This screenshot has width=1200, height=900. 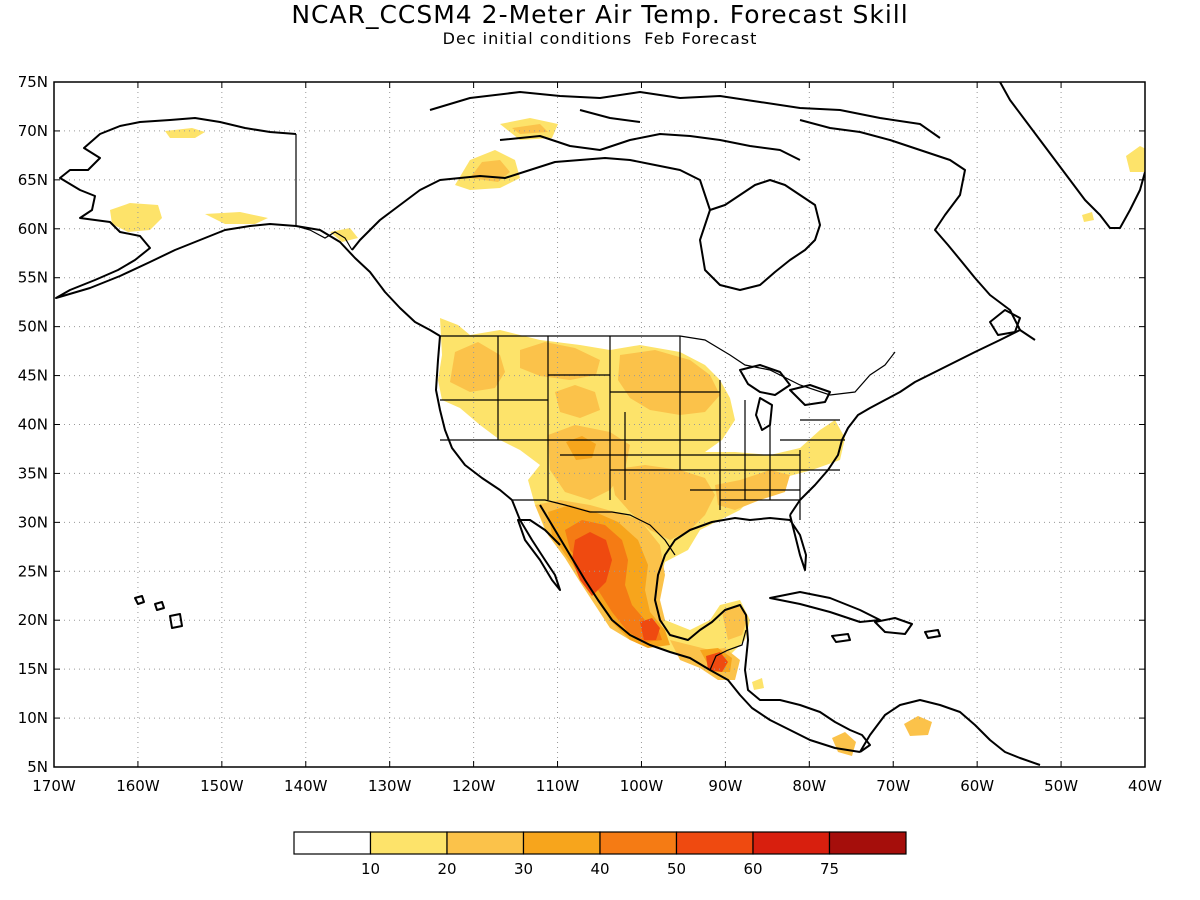 What do you see at coordinates (809, 786) in the screenshot?
I see `lon-tick-label: 80W` at bounding box center [809, 786].